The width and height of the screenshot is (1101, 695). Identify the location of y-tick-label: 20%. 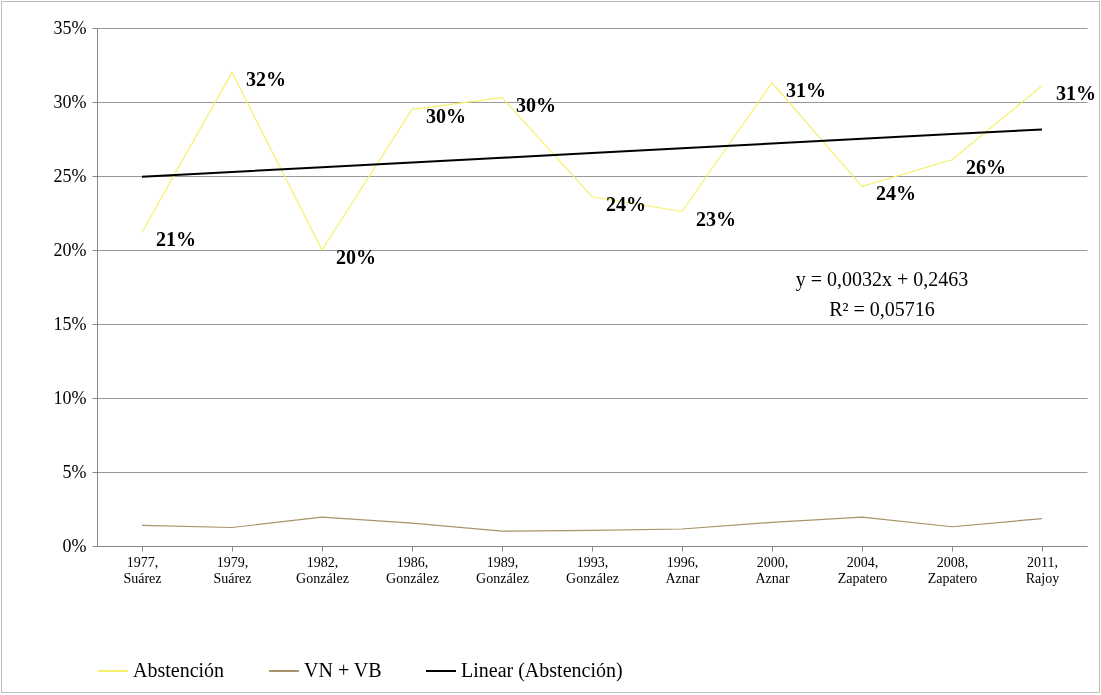
(70, 249).